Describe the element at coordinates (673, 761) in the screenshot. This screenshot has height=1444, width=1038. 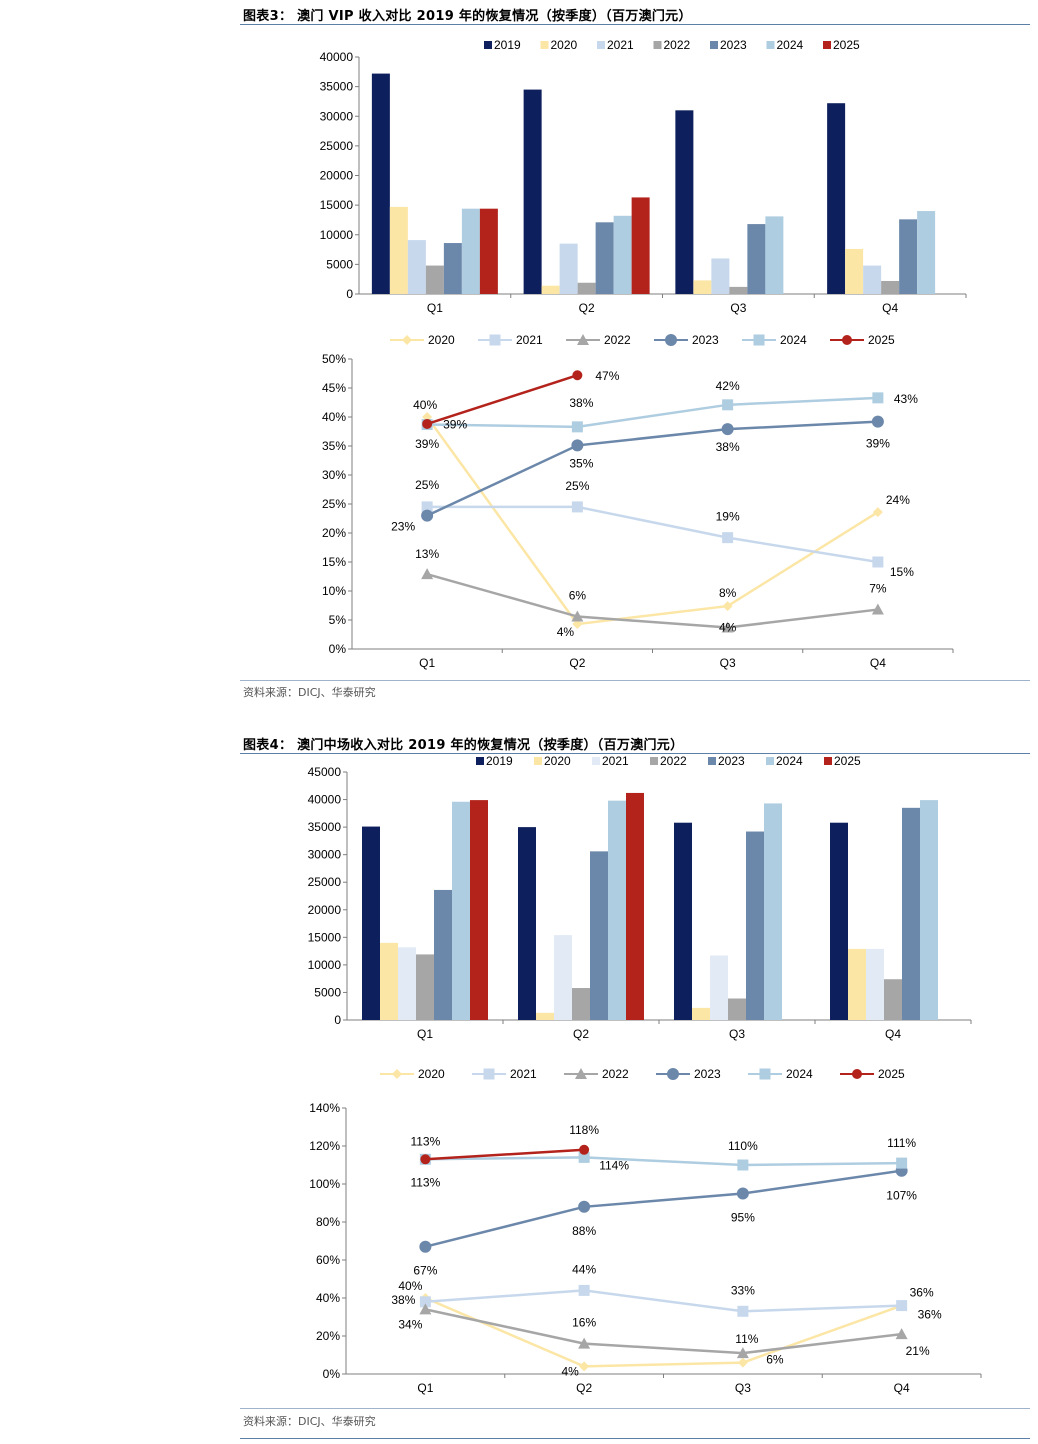
I see `mass-bar-legend-label-2022: 2022` at that location.